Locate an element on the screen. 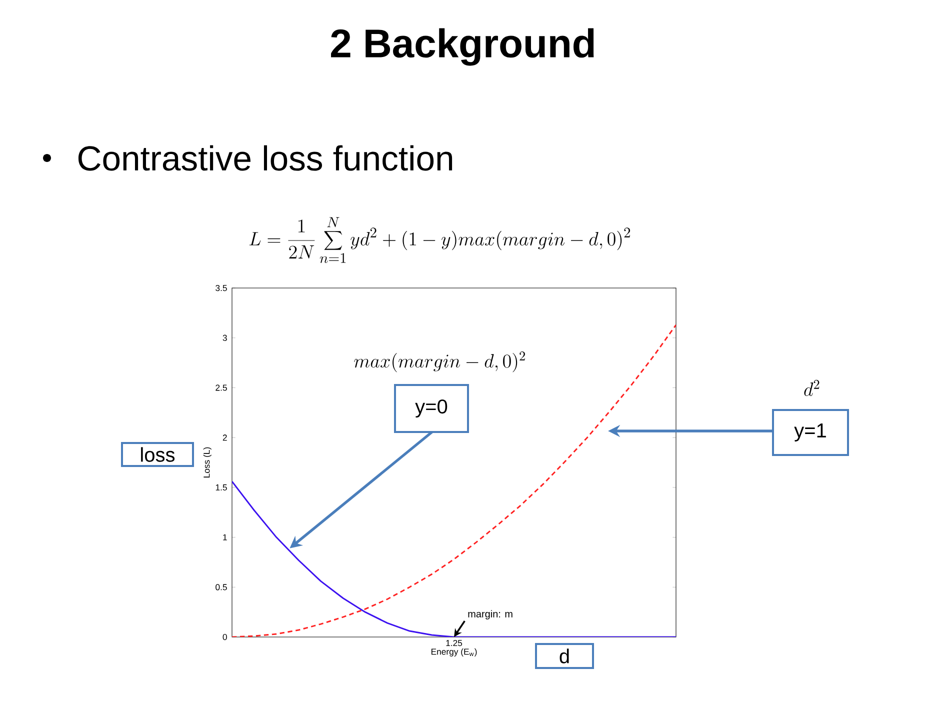 The height and width of the screenshot is (717, 945). y-tick-label: 1 is located at coordinates (225, 537).